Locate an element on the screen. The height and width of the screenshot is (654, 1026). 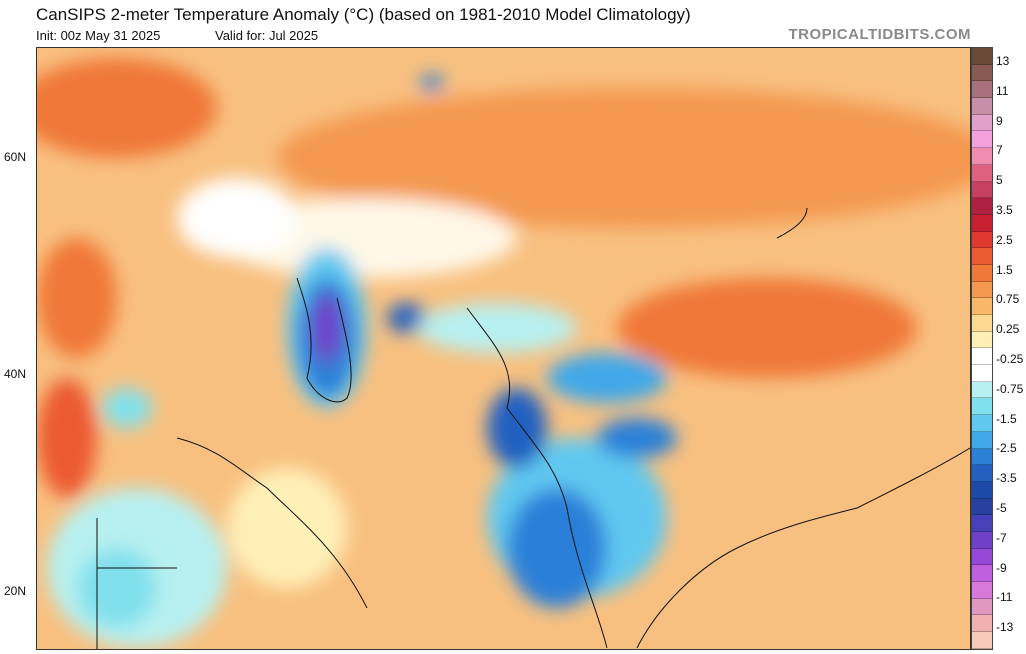
colorbar-tick-label: 5 is located at coordinates (999, 180).